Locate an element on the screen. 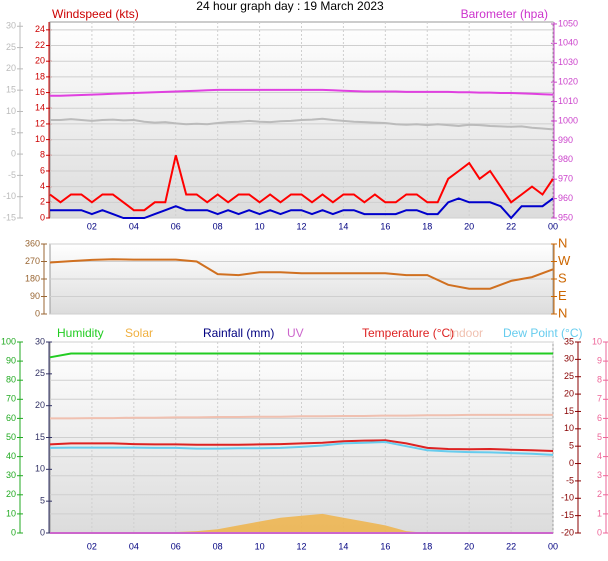 This screenshot has width=608, height=561. y4-tick-label: 9 is located at coordinates (599, 360).